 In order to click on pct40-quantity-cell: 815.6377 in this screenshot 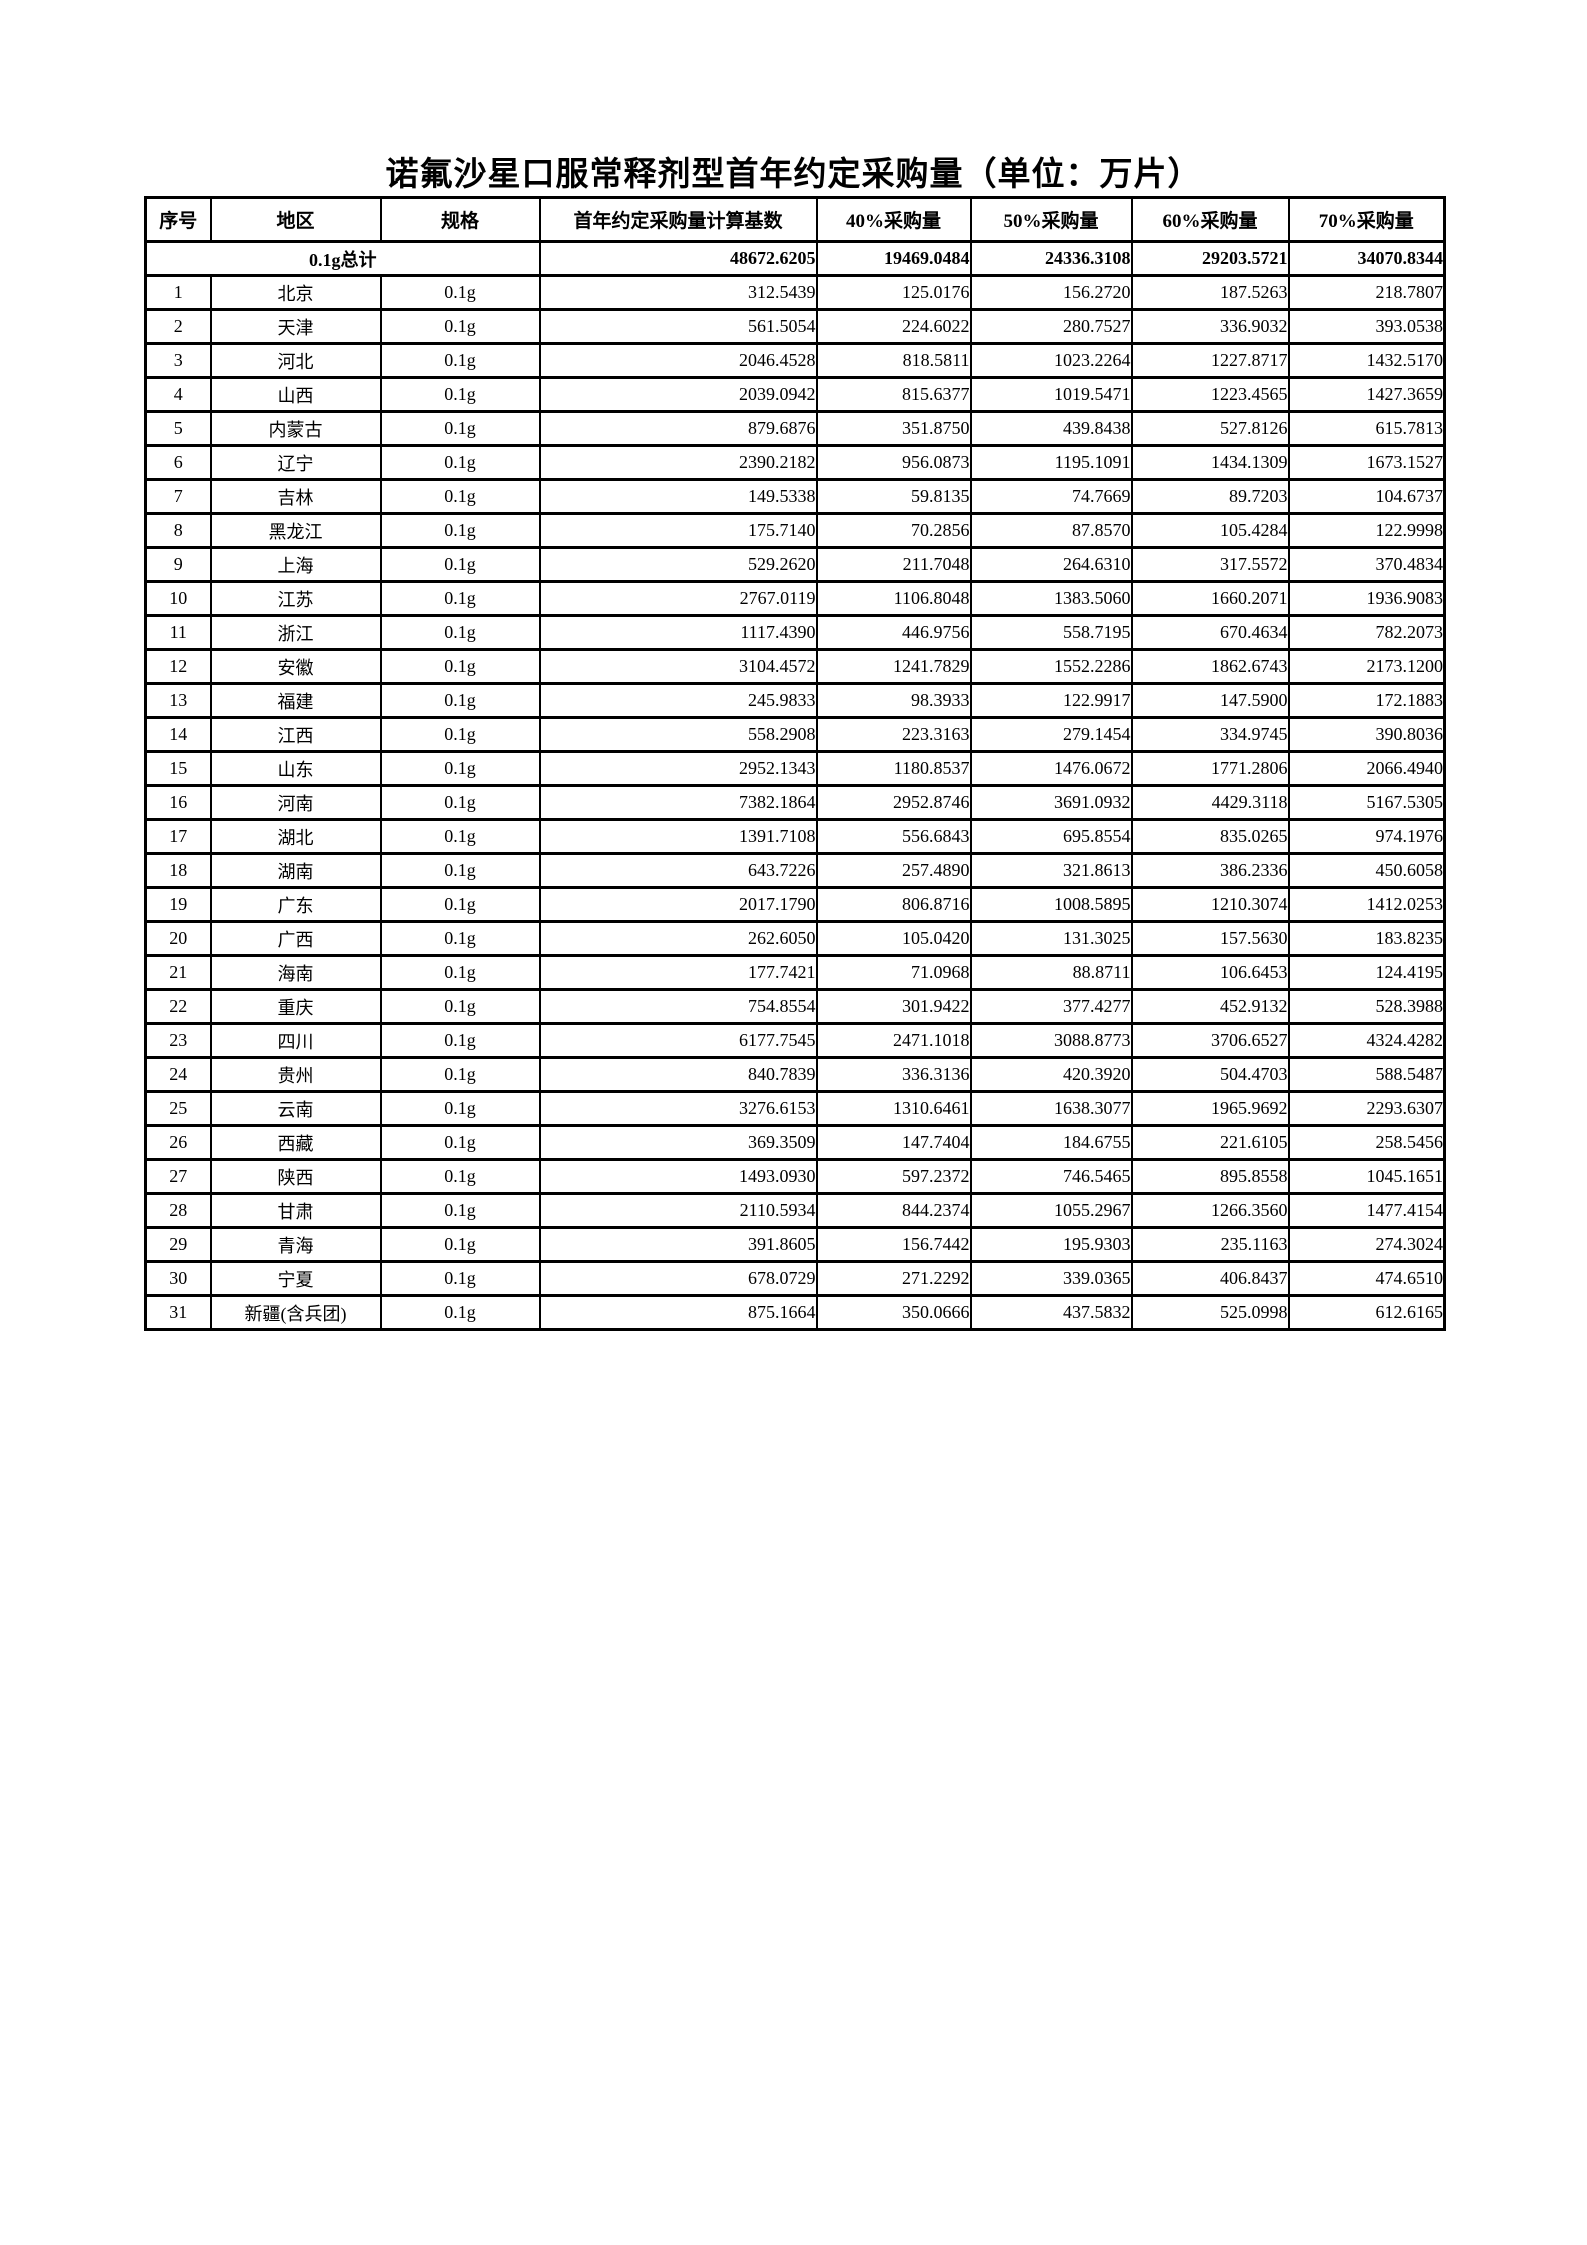, I will do `click(893, 394)`.